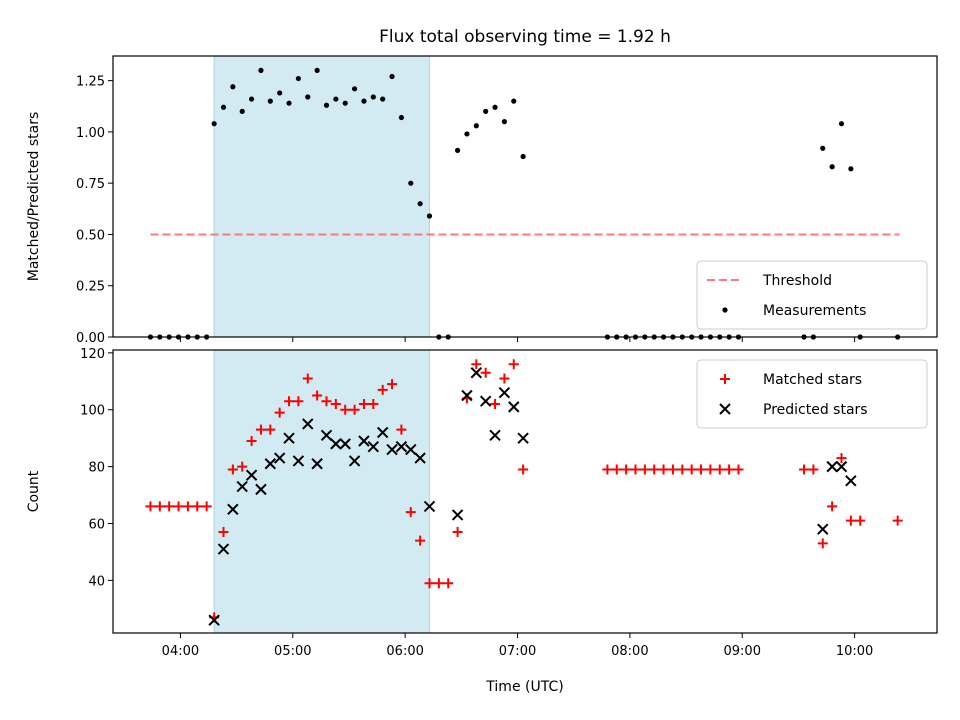 Image resolution: width=960 pixels, height=720 pixels. I want to click on y-tick-label: 0.25, so click(90, 287).